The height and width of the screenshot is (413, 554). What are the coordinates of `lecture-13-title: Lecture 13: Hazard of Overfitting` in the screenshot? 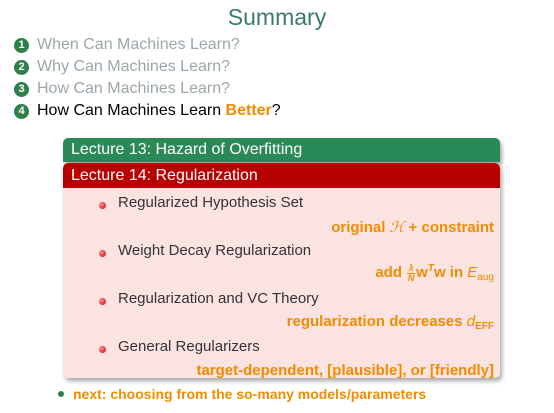 It's located at (281, 150).